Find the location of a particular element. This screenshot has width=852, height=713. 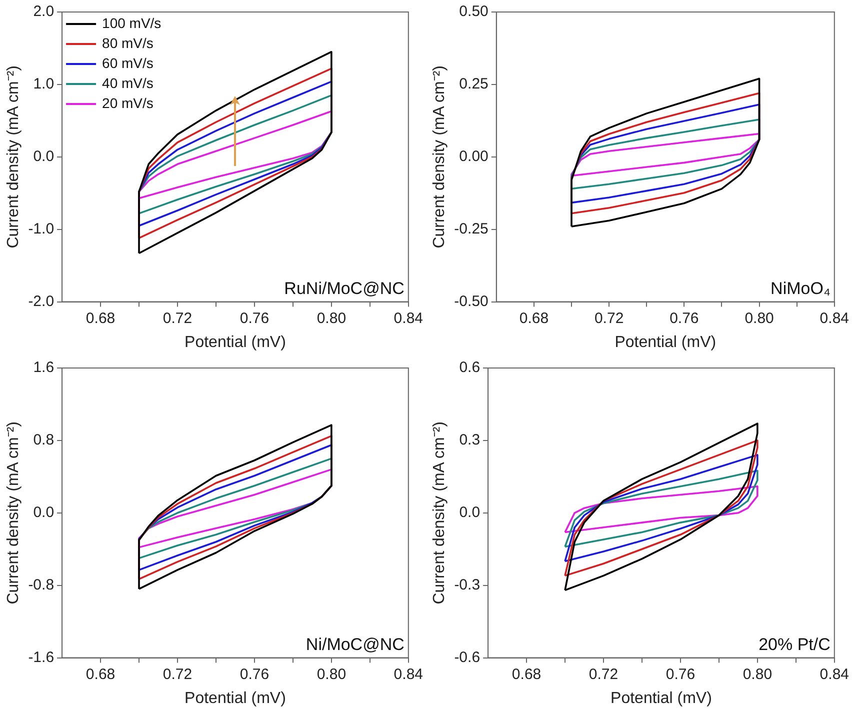

legend-label: 40 mV/s is located at coordinates (128, 82).